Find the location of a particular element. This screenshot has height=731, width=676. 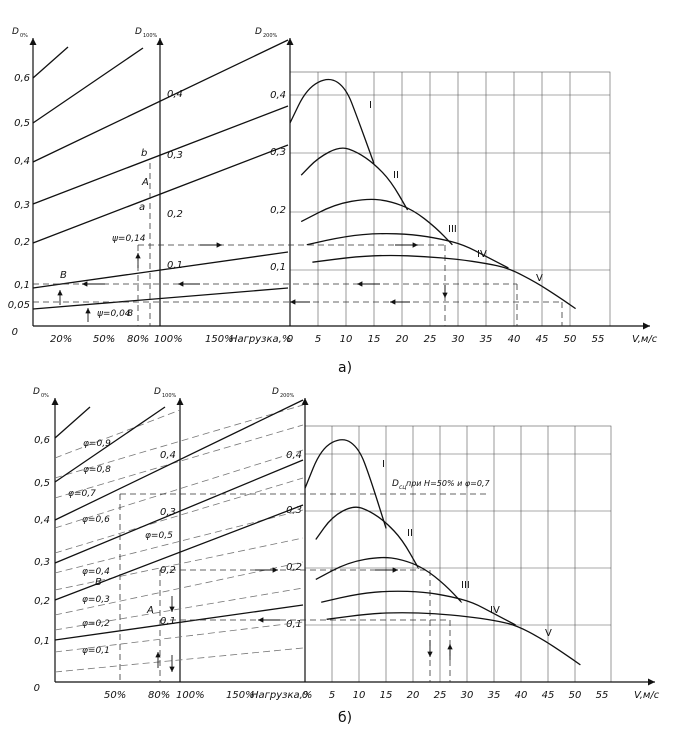

b-phi-7: φ=0,2 is located at coordinates (96, 624).